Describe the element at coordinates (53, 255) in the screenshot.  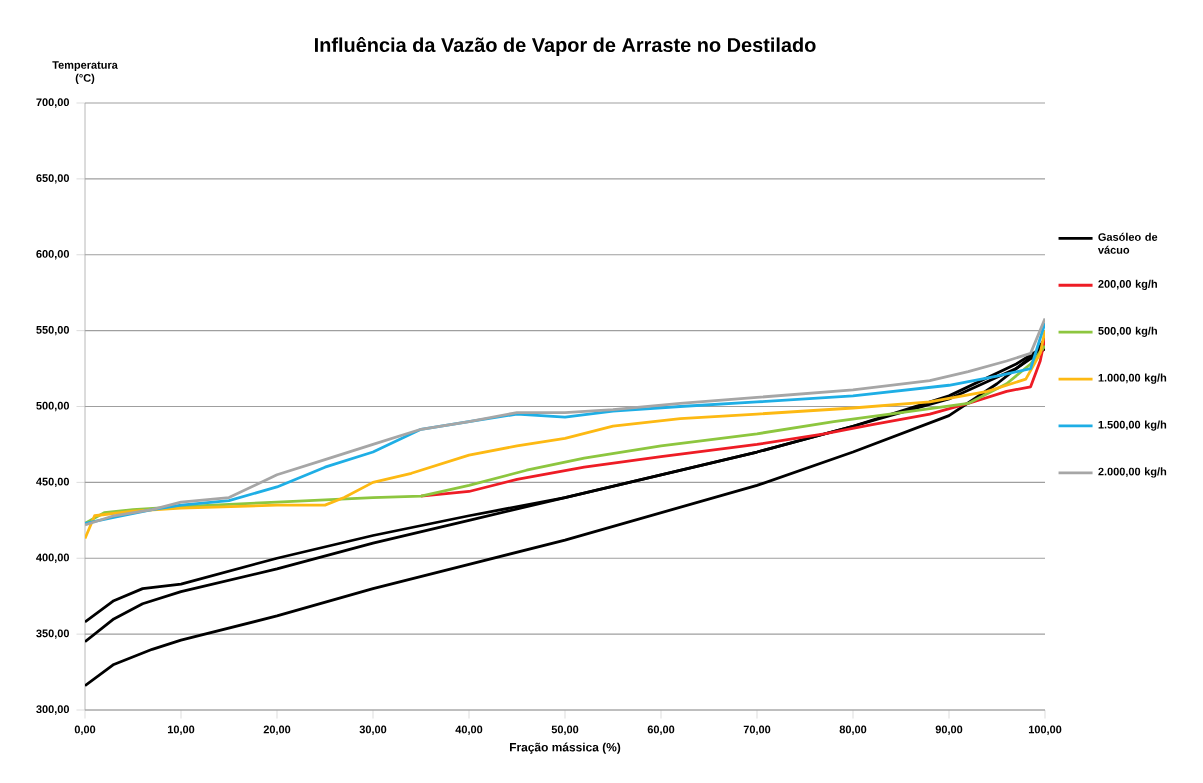
I see `y-tick-label: 600,00` at that location.